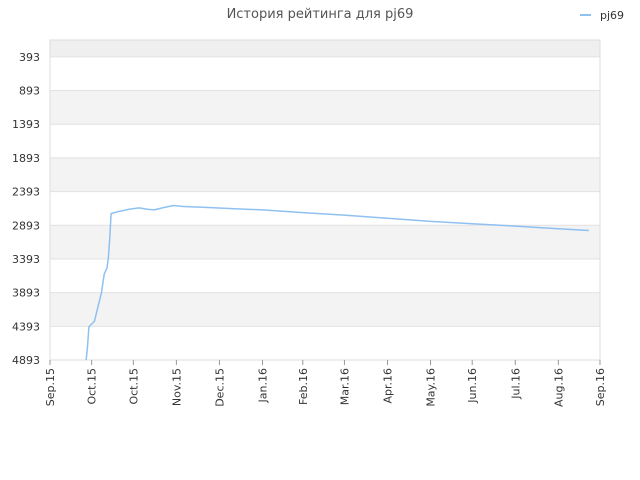 This screenshot has height=480, width=640. Describe the element at coordinates (26, 192) in the screenshot. I see `y-tick-label: 2393` at that location.